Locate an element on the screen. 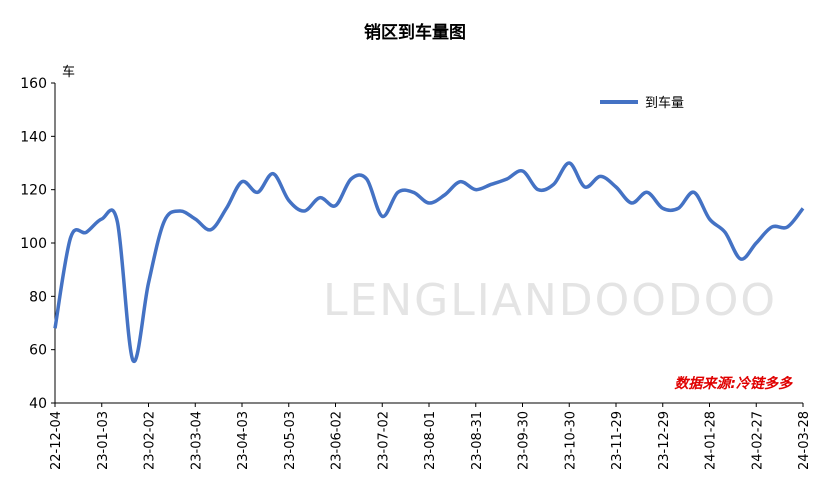 This screenshot has width=830, height=498. x-tick-label: 23-11-29 is located at coordinates (617, 440).